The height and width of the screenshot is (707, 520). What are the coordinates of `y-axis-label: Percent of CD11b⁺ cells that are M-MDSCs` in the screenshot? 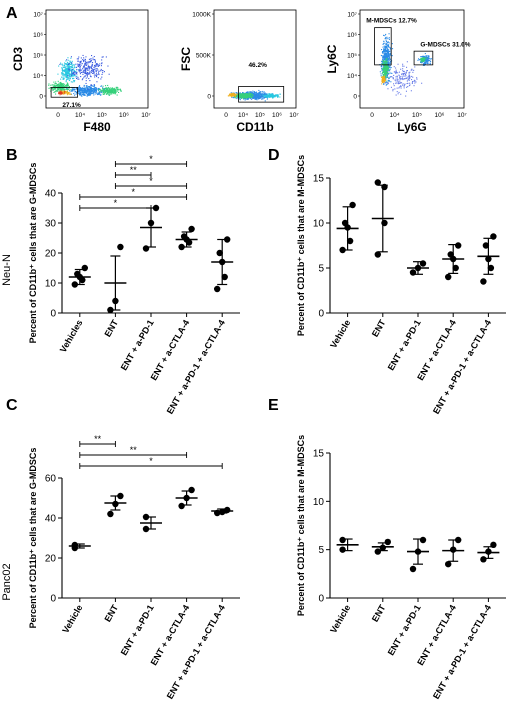 It's located at (301, 245).